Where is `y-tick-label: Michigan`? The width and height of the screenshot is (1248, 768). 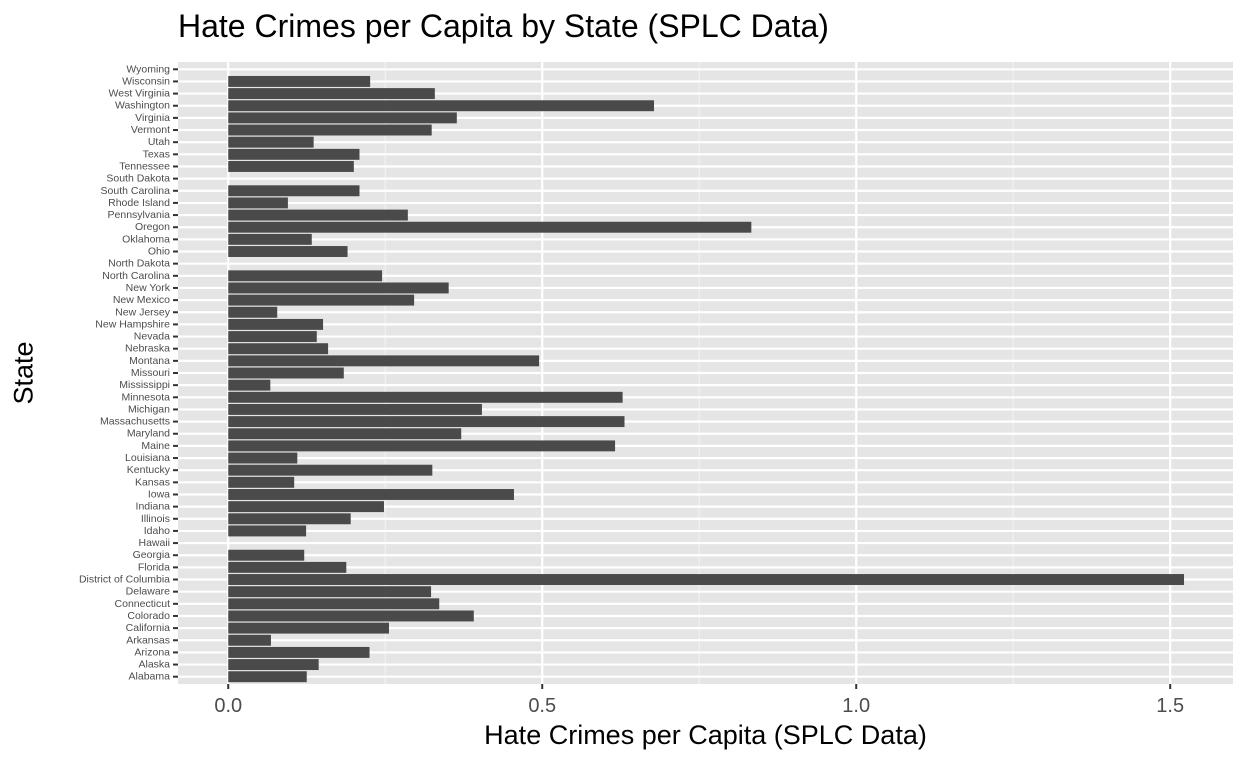
y-tick-label: Michigan is located at coordinates (149, 409).